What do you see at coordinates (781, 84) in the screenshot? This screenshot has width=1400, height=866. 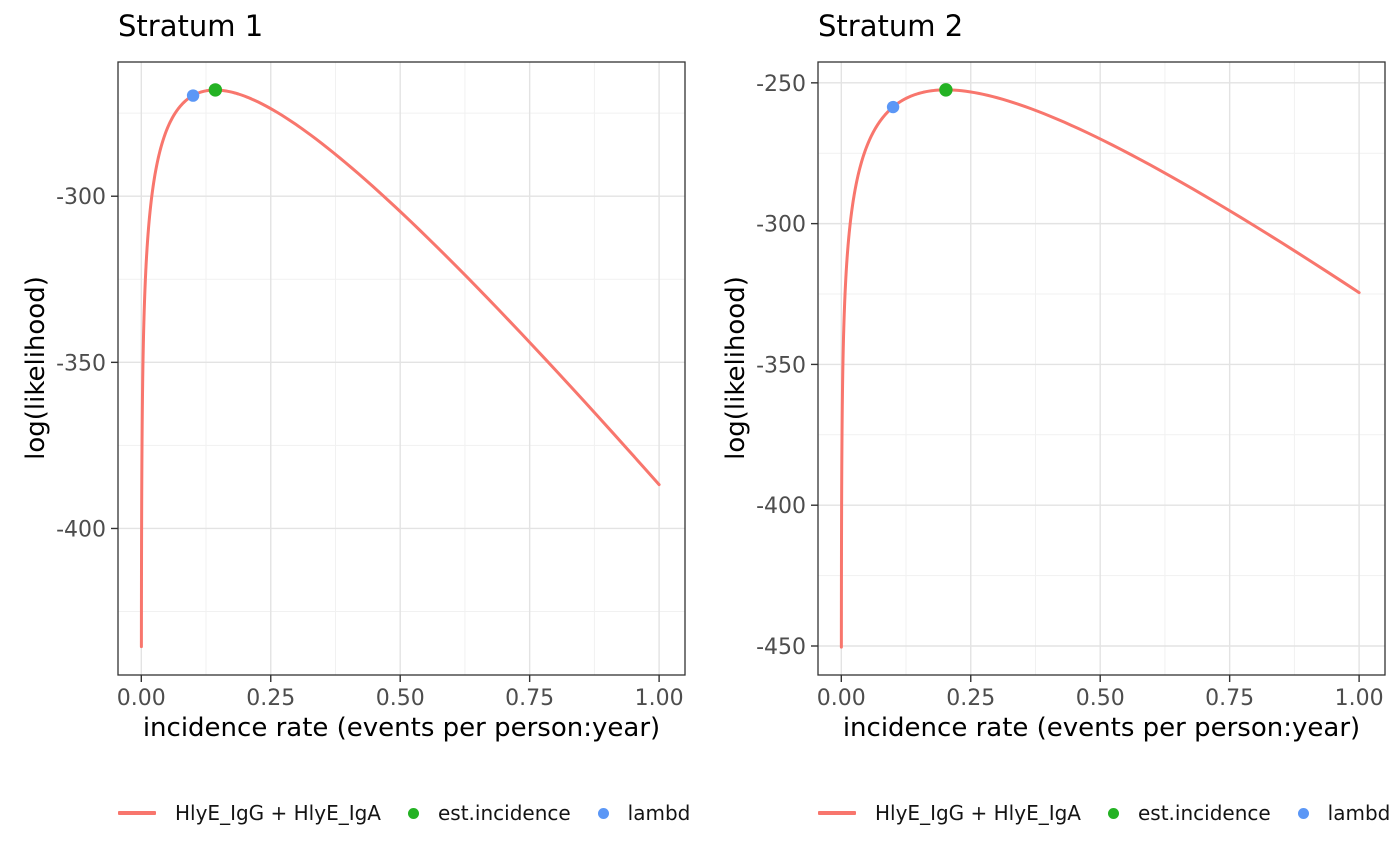 I see `y-tick-label: -250` at bounding box center [781, 84].